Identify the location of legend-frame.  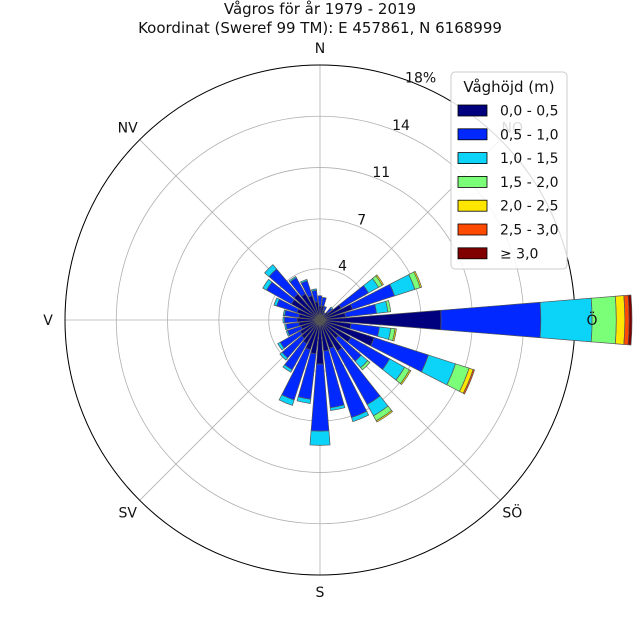
(509, 170).